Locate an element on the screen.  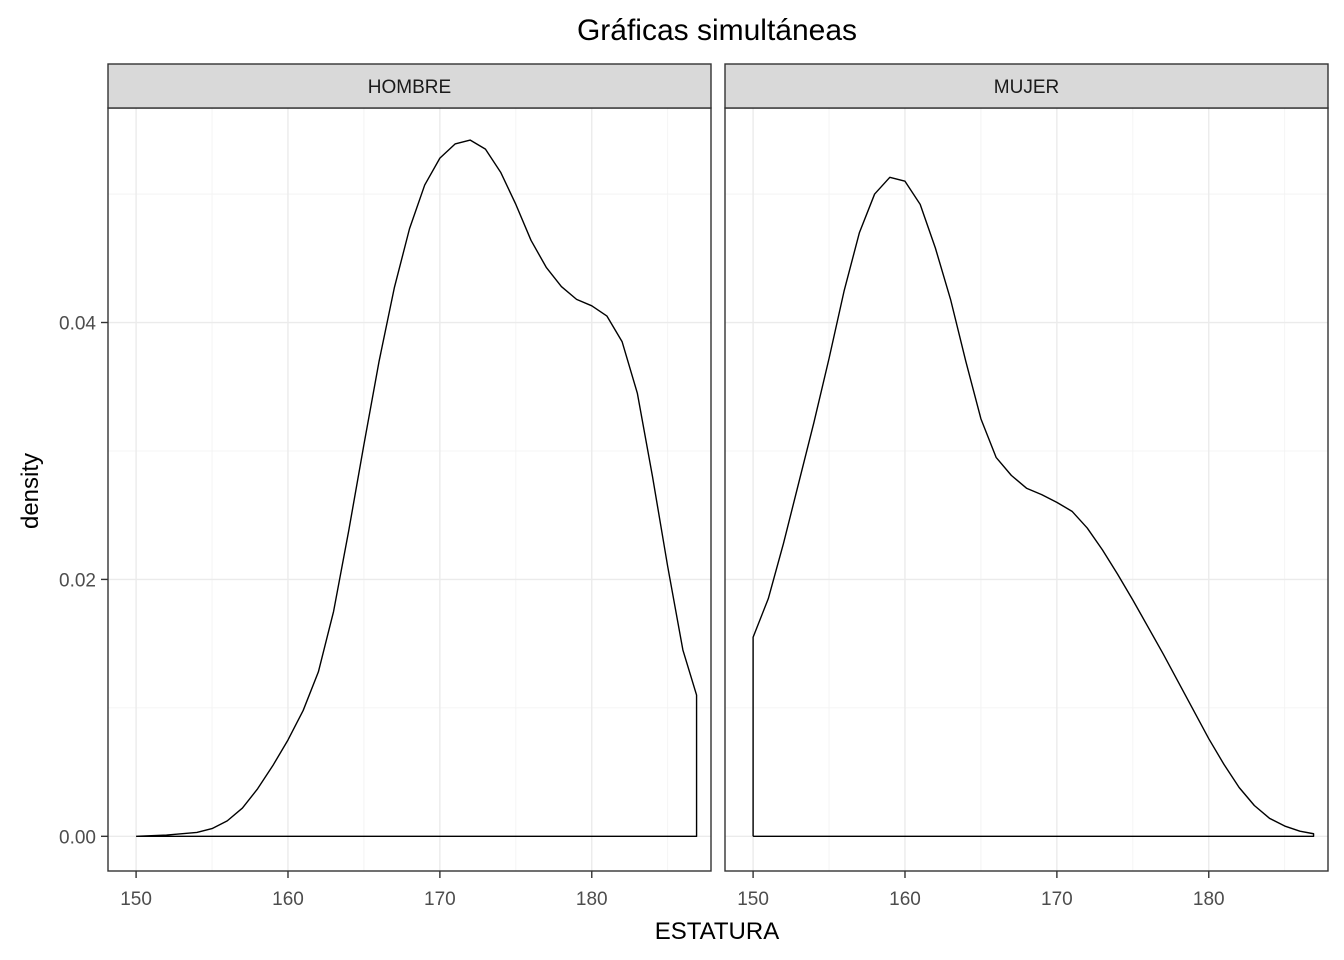
x-axis-title: ESTATURA is located at coordinates (717, 931).